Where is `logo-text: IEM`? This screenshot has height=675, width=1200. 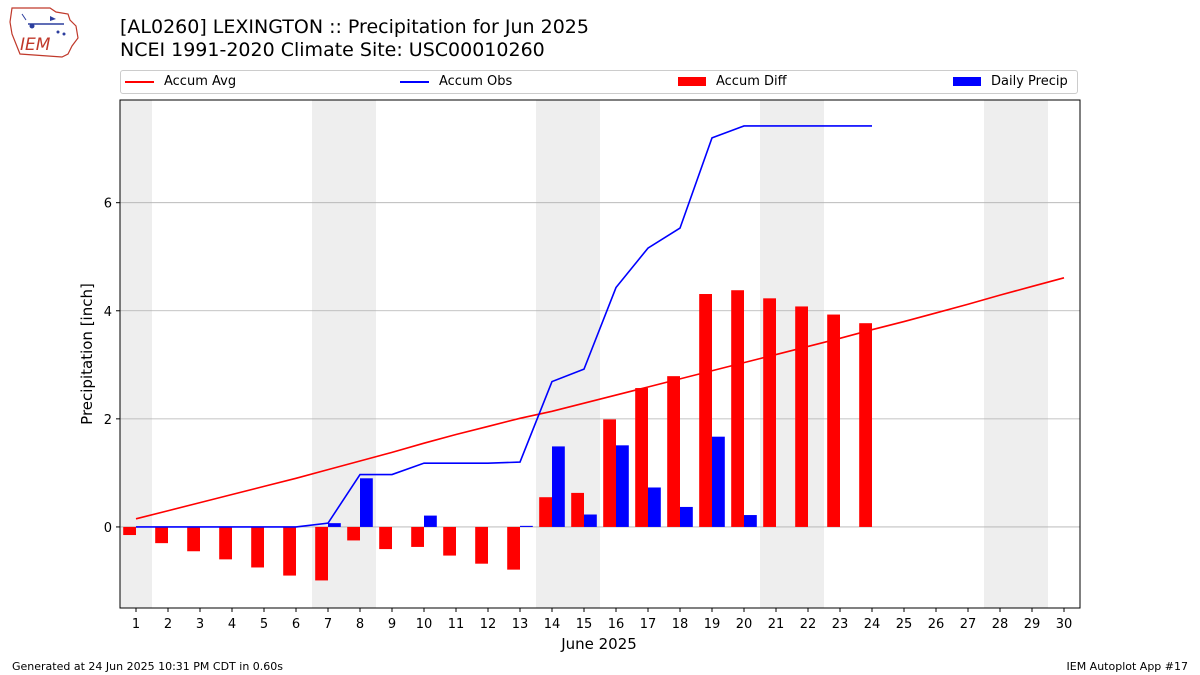 logo-text: IEM is located at coordinates (35, 45).